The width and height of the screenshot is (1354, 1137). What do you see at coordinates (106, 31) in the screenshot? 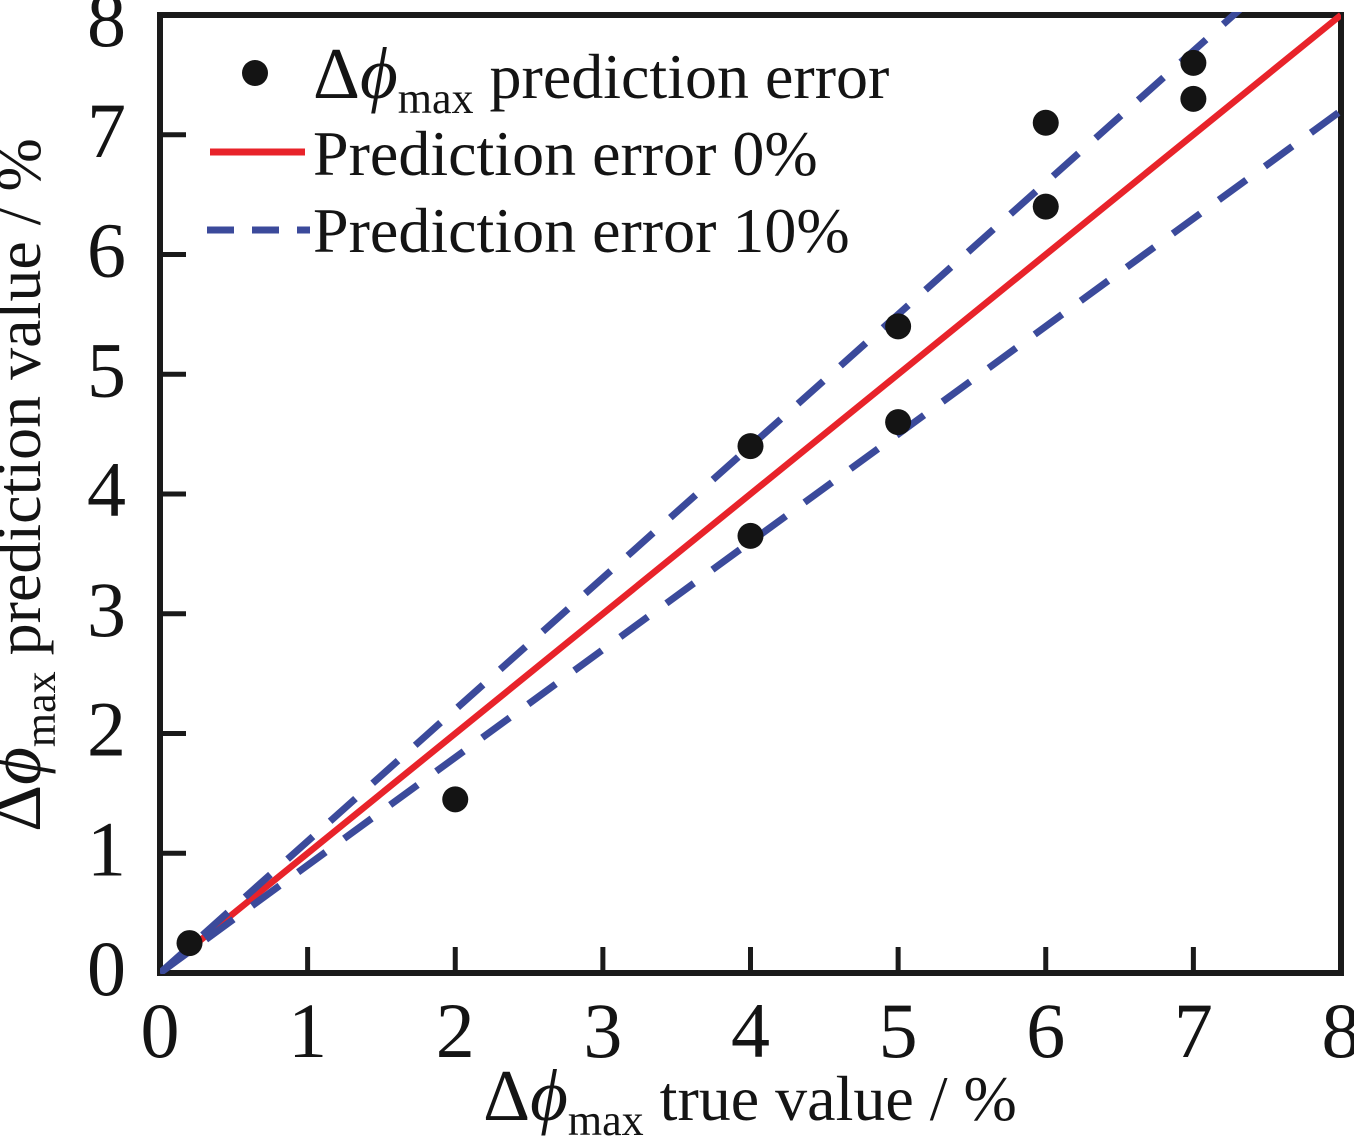
I see `y-tick-label: 8` at bounding box center [106, 31].